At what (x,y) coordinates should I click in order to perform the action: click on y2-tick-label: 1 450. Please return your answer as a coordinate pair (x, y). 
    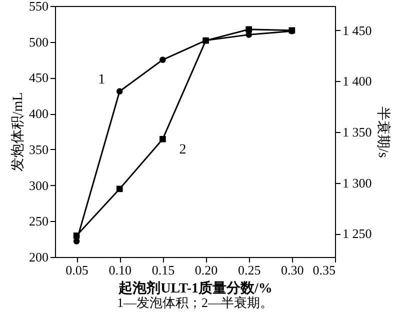
    Looking at the image, I should click on (357, 30).